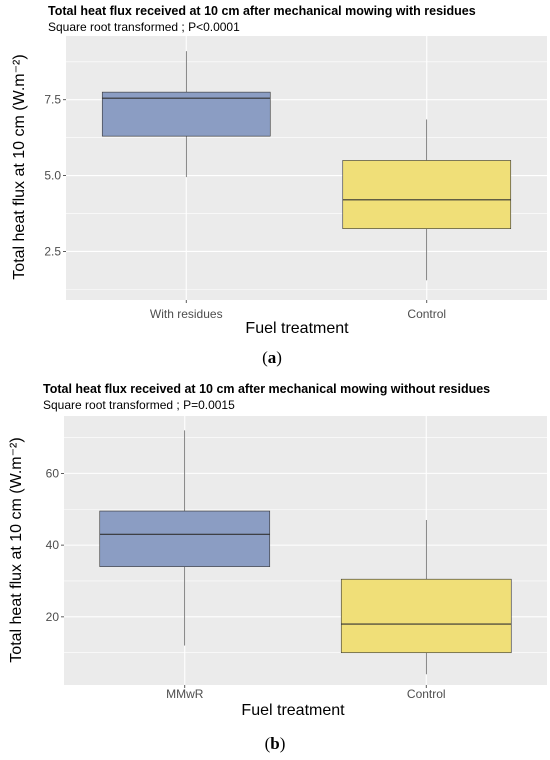 The height and width of the screenshot is (760, 550). What do you see at coordinates (144, 27) in the screenshot?
I see `chart-a-subtitle: Square root transformed ; P<0.0001` at bounding box center [144, 27].